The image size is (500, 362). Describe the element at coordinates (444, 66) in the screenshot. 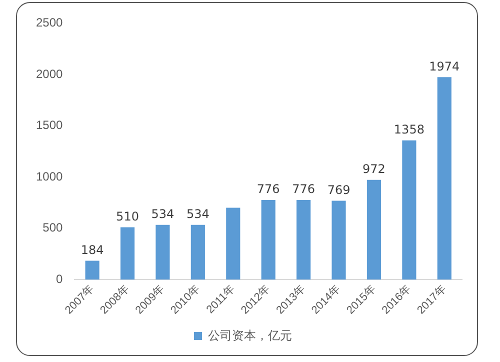

I see `data-label: 1974` at that location.